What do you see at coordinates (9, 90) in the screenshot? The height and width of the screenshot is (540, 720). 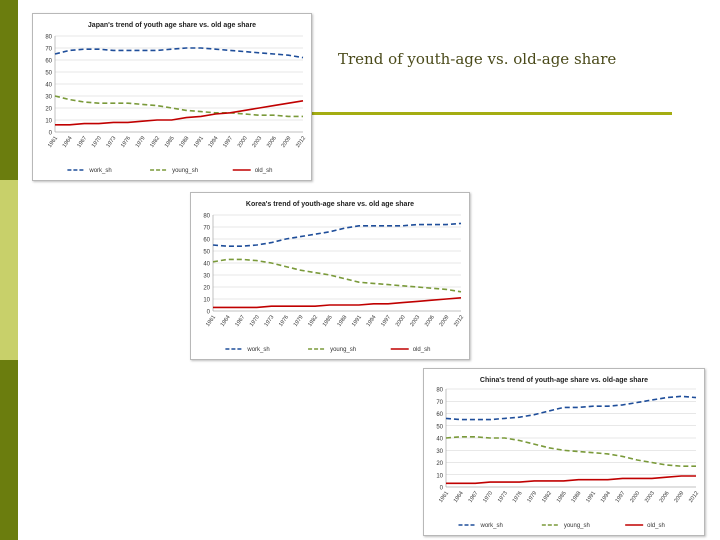 I see `stripe-top` at bounding box center [9, 90].